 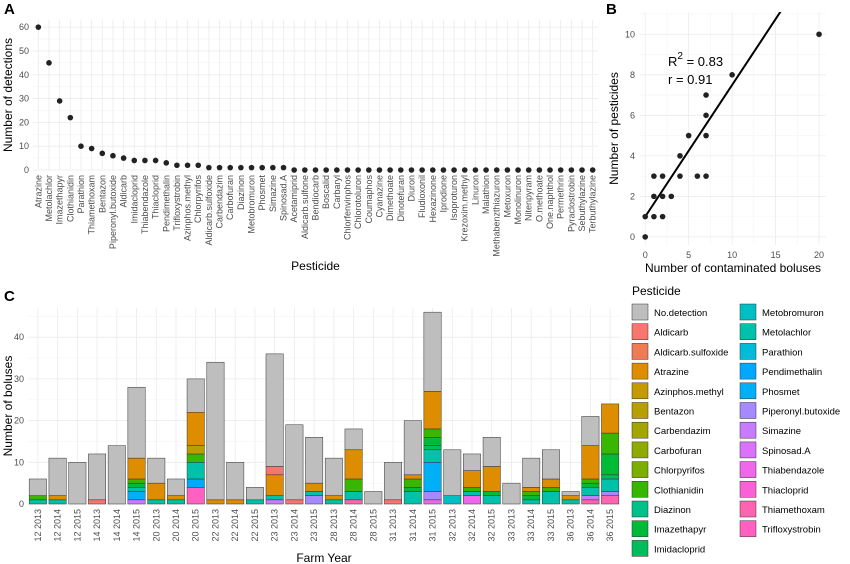 I want to click on panel-b-plot-area, so click(x=733, y=128).